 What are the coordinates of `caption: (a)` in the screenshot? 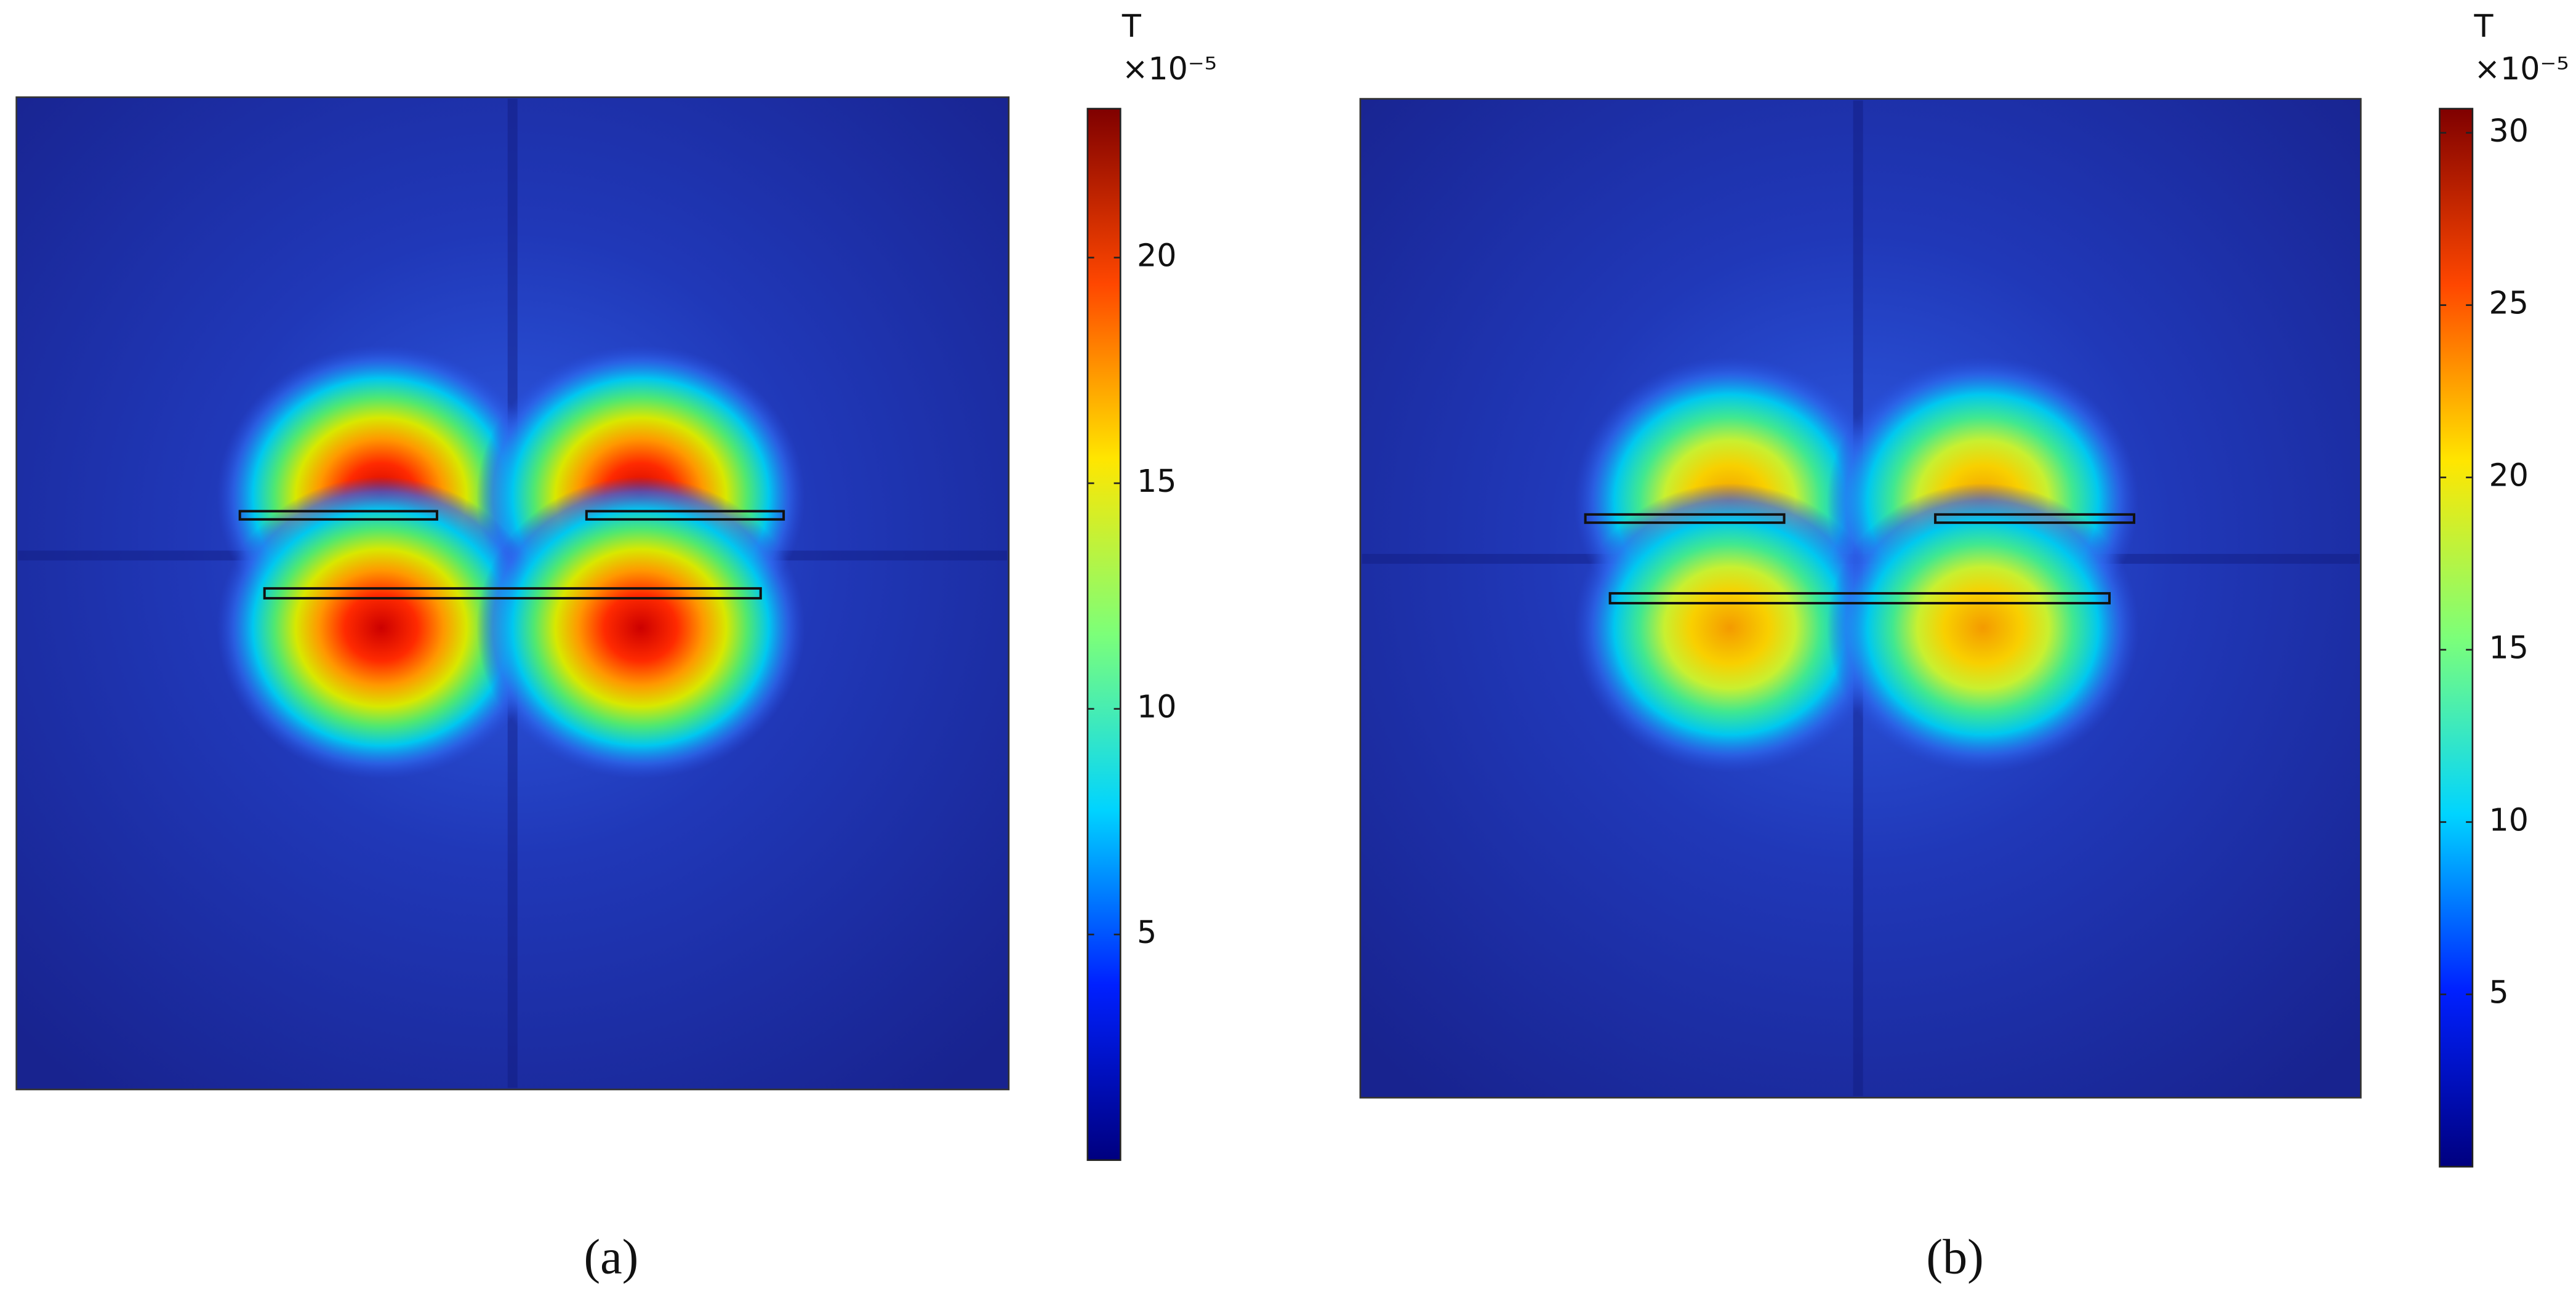 It's located at (611, 1257).